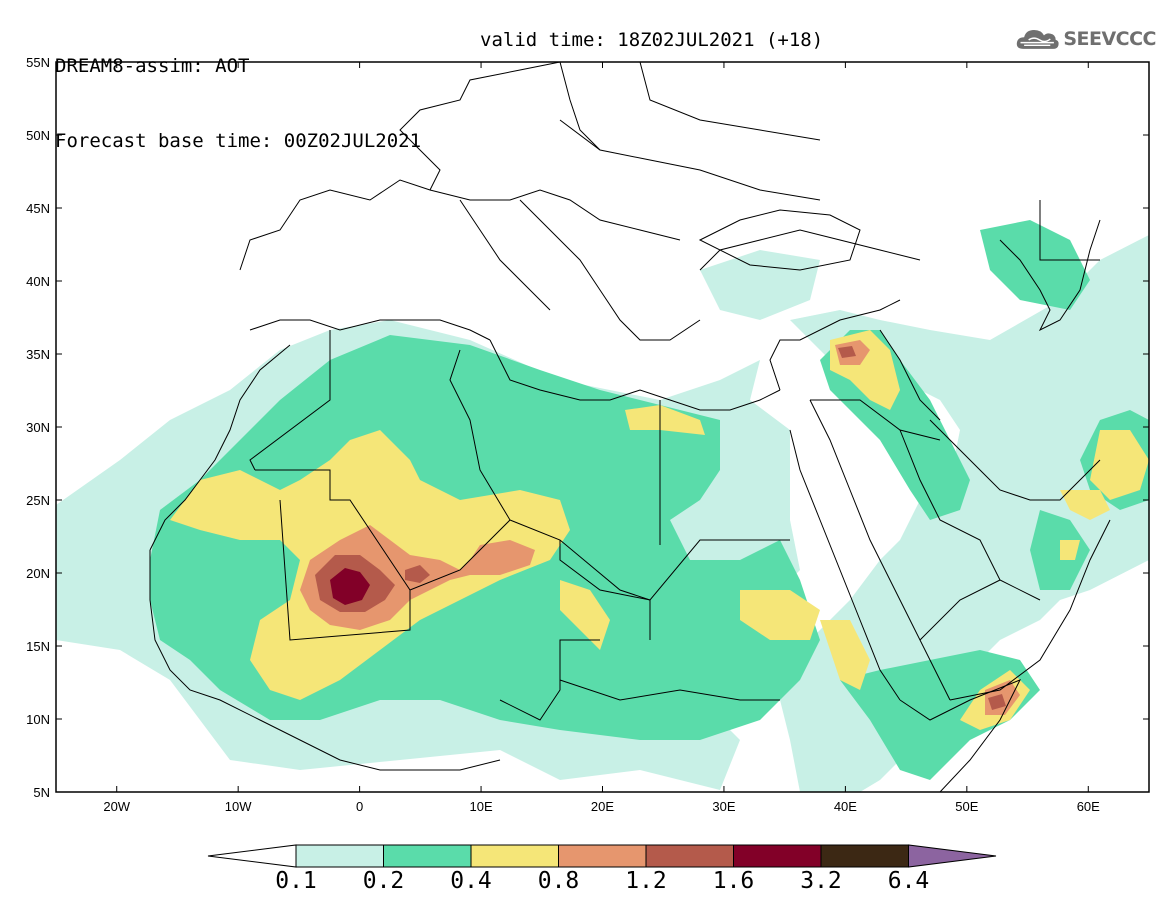 Image resolution: width=1165 pixels, height=905 pixels. Describe the element at coordinates (38, 354) in the screenshot. I see `lat-label: 35N` at that location.